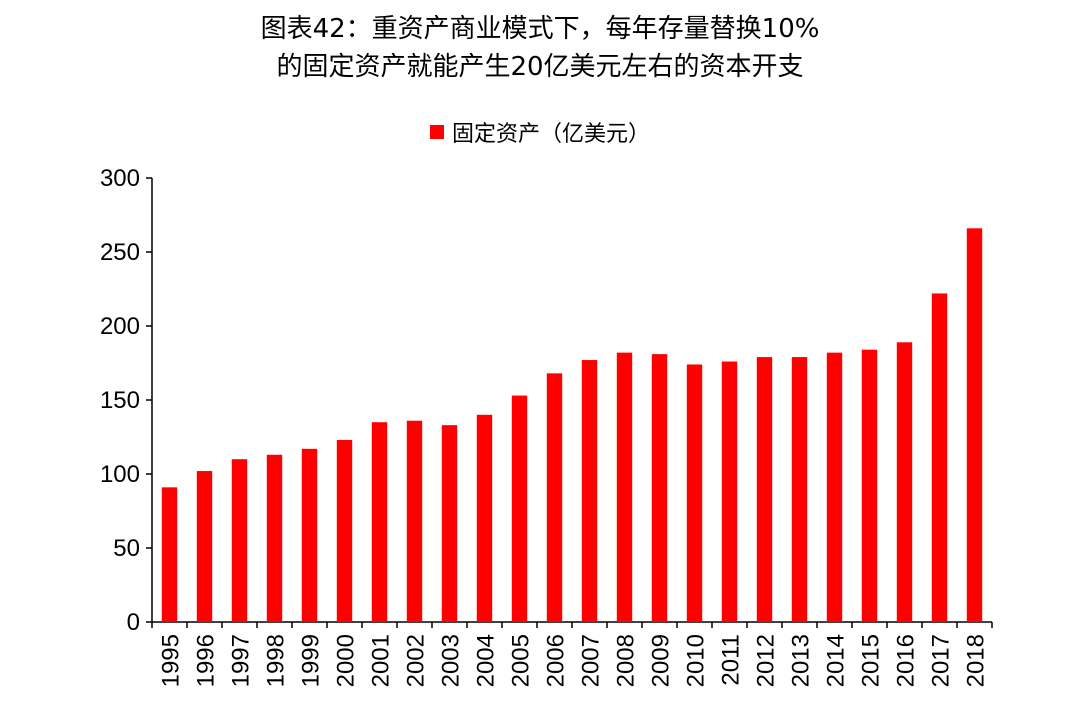  Describe the element at coordinates (974, 425) in the screenshot. I see `bar-2018` at that location.